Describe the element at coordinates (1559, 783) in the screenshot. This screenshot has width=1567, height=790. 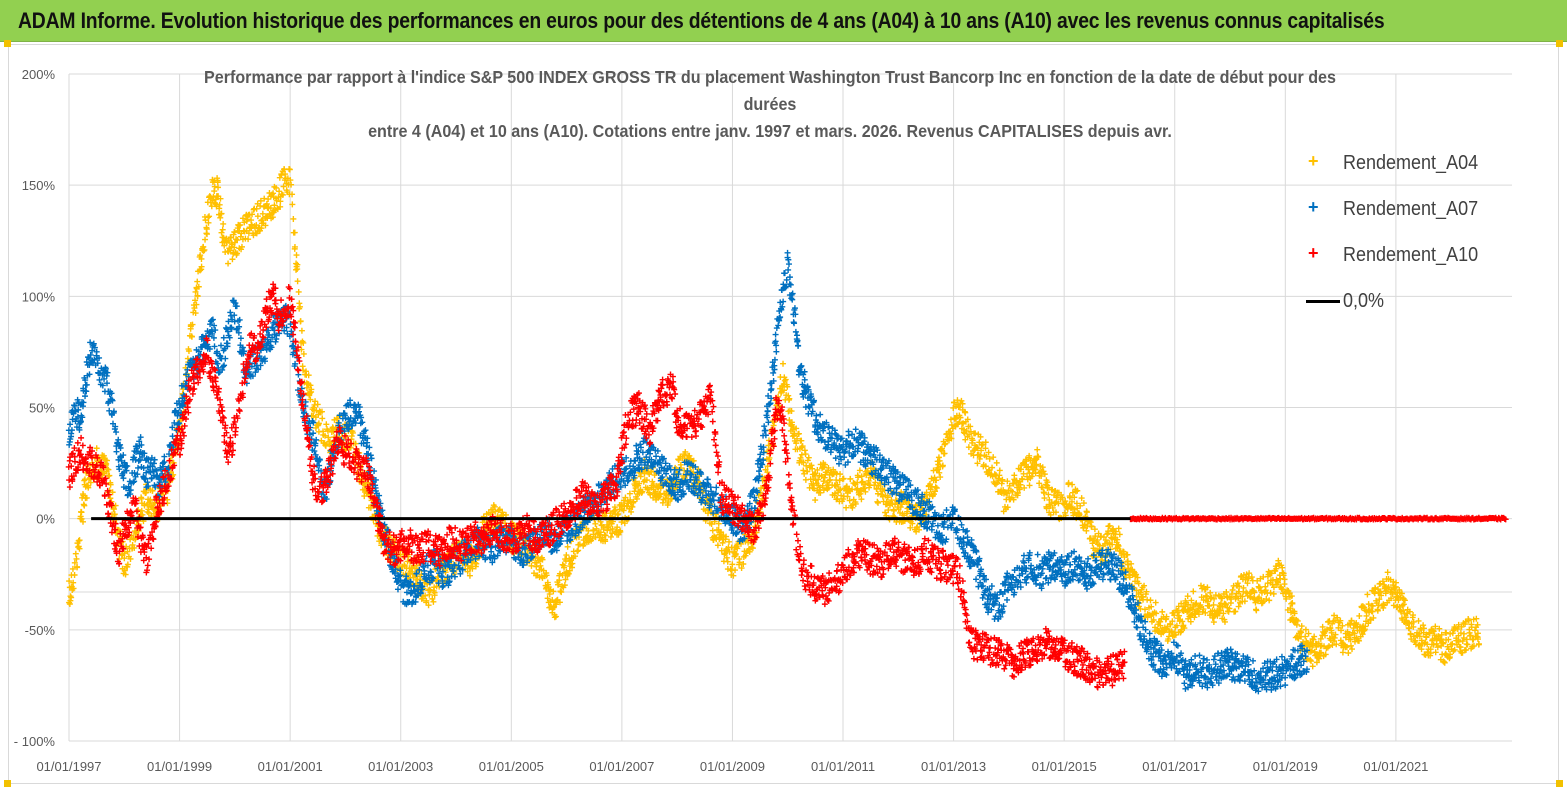
I see `corner-handle-bottom-right` at that location.